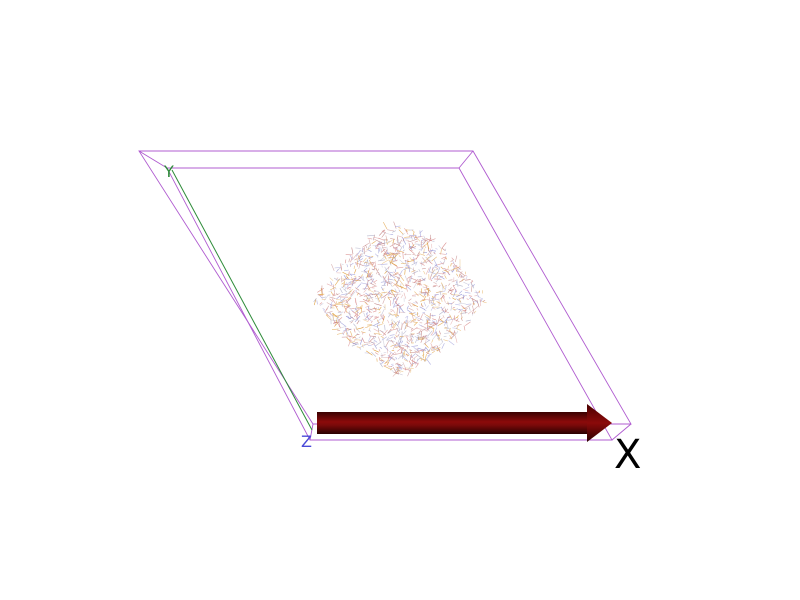 The image size is (800, 600). Describe the element at coordinates (400, 299) in the screenshot. I see `protein-wireframe` at that location.